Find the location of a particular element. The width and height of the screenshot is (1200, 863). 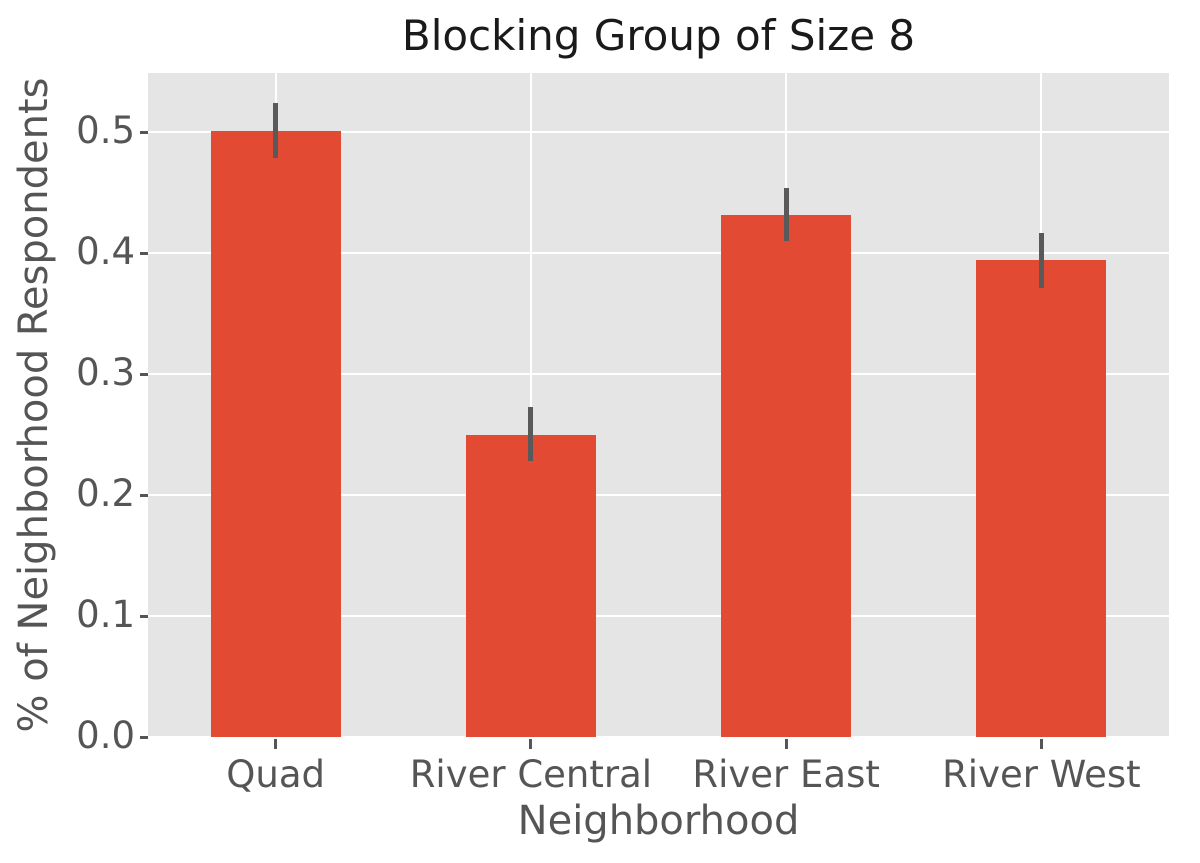

y-tick-label: 0.4 is located at coordinates (105, 251).